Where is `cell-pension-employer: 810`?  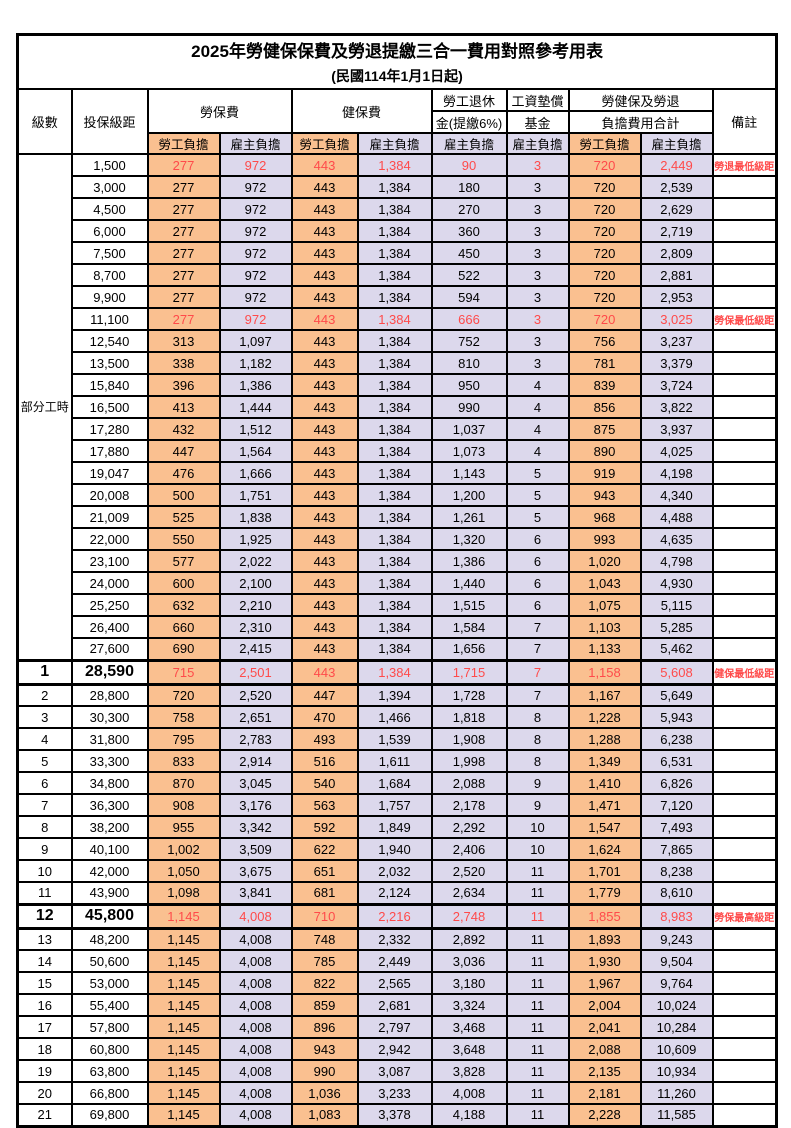 cell-pension-employer: 810 is located at coordinates (469, 363).